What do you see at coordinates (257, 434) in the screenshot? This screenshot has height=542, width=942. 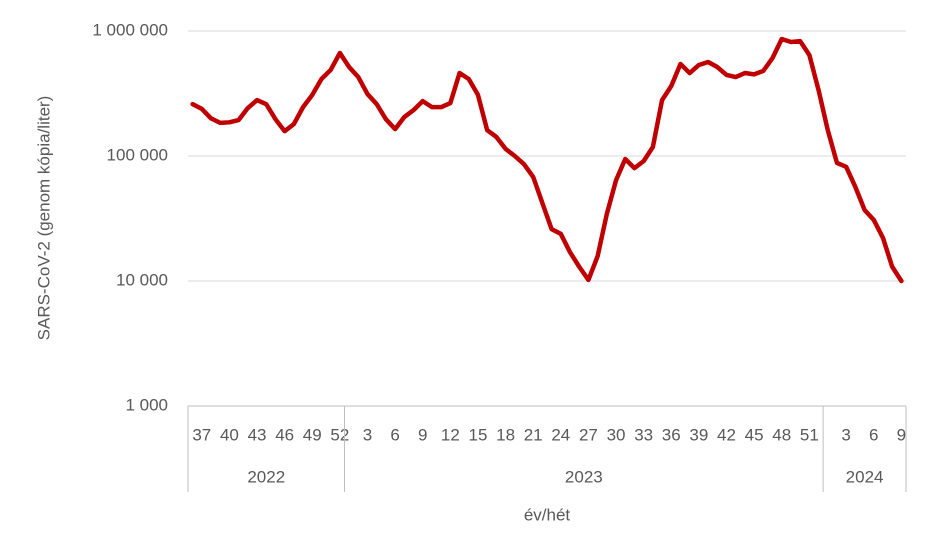 I see `x-tick-label: 43` at bounding box center [257, 434].